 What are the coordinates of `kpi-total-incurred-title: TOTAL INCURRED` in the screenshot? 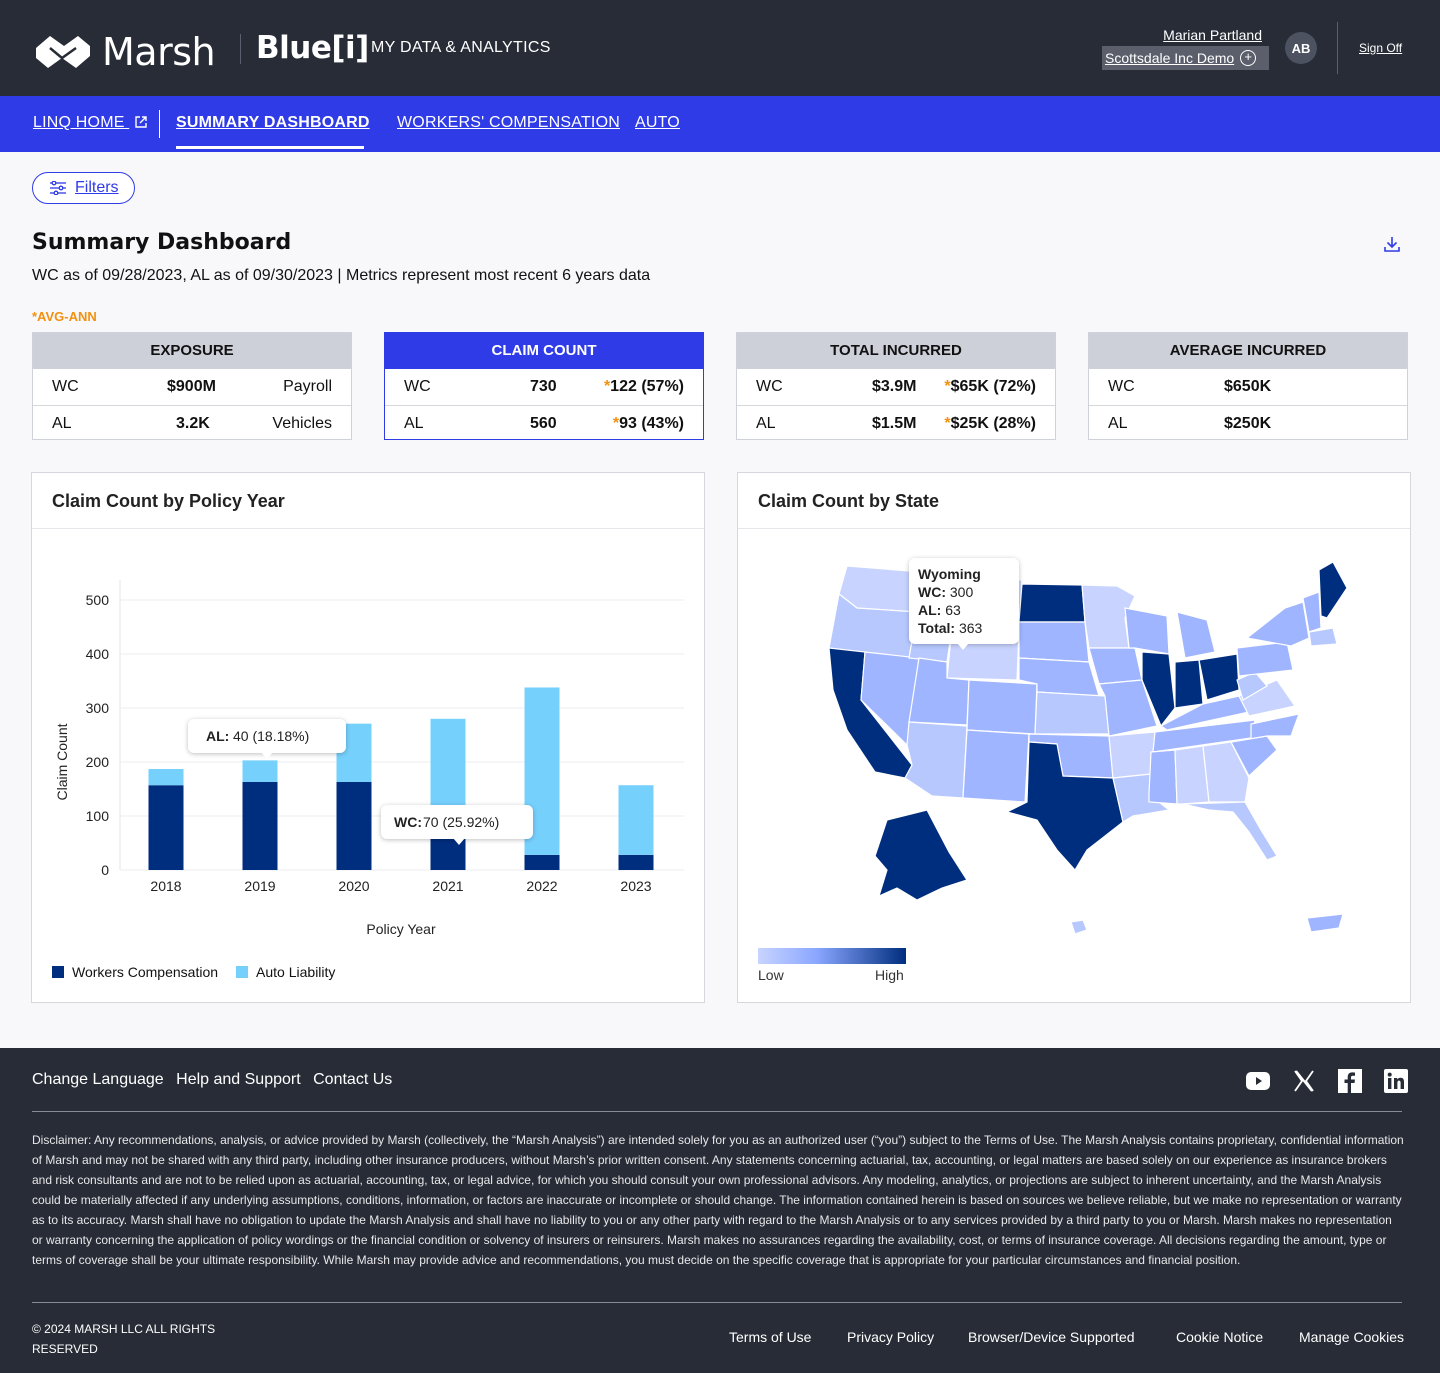 It's located at (896, 351).